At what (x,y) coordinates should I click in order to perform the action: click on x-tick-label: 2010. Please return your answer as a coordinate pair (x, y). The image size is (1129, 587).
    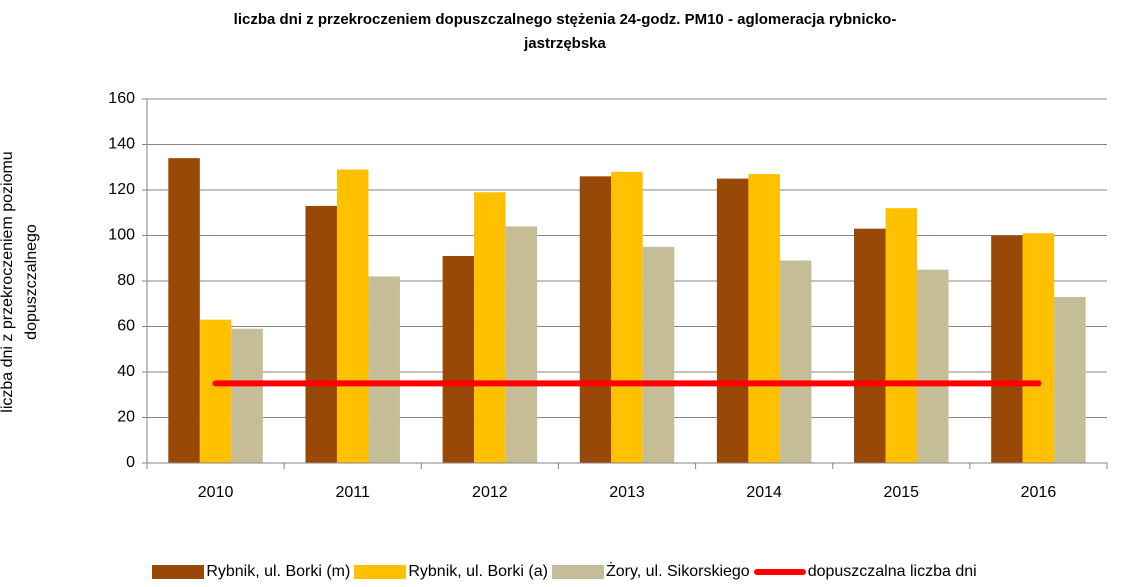
    Looking at the image, I should click on (216, 492).